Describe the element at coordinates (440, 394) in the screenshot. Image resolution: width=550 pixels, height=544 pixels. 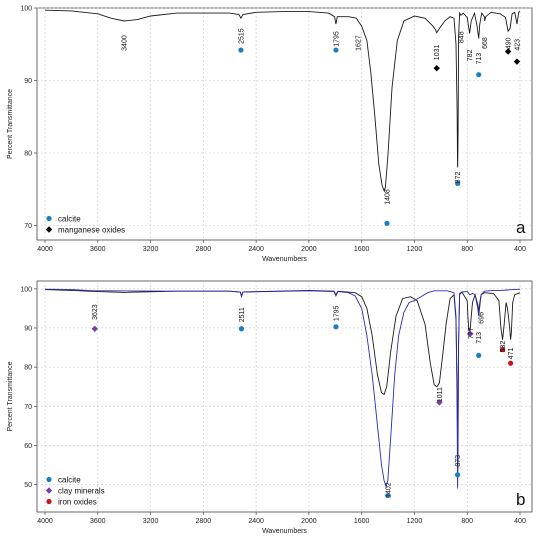
I see `peak-label-1011: 1011` at that location.